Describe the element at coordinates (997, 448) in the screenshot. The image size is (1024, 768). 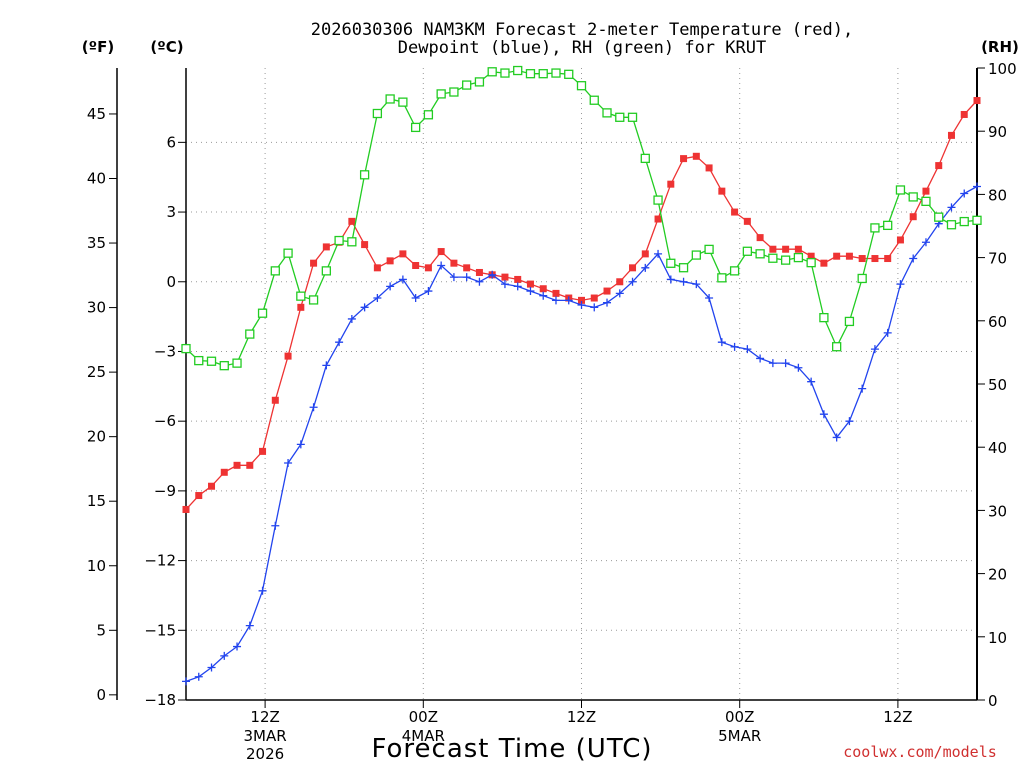
I see `rh-tick-label: 40` at that location.